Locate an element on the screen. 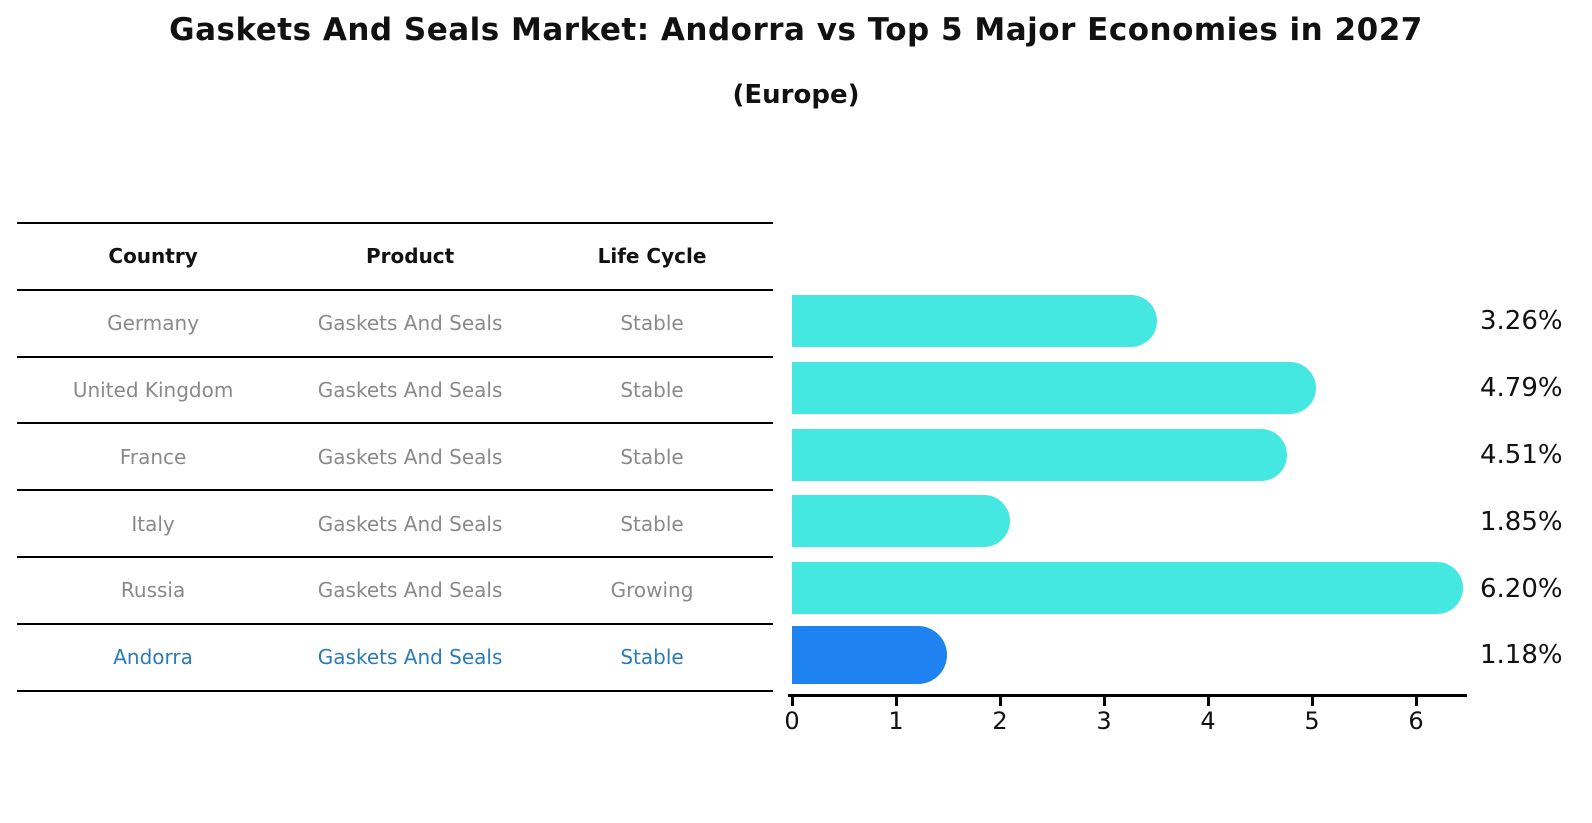 This screenshot has height=823, width=1592. table-row: United Kingdom Gaskets And Seals Stable is located at coordinates (395, 389).